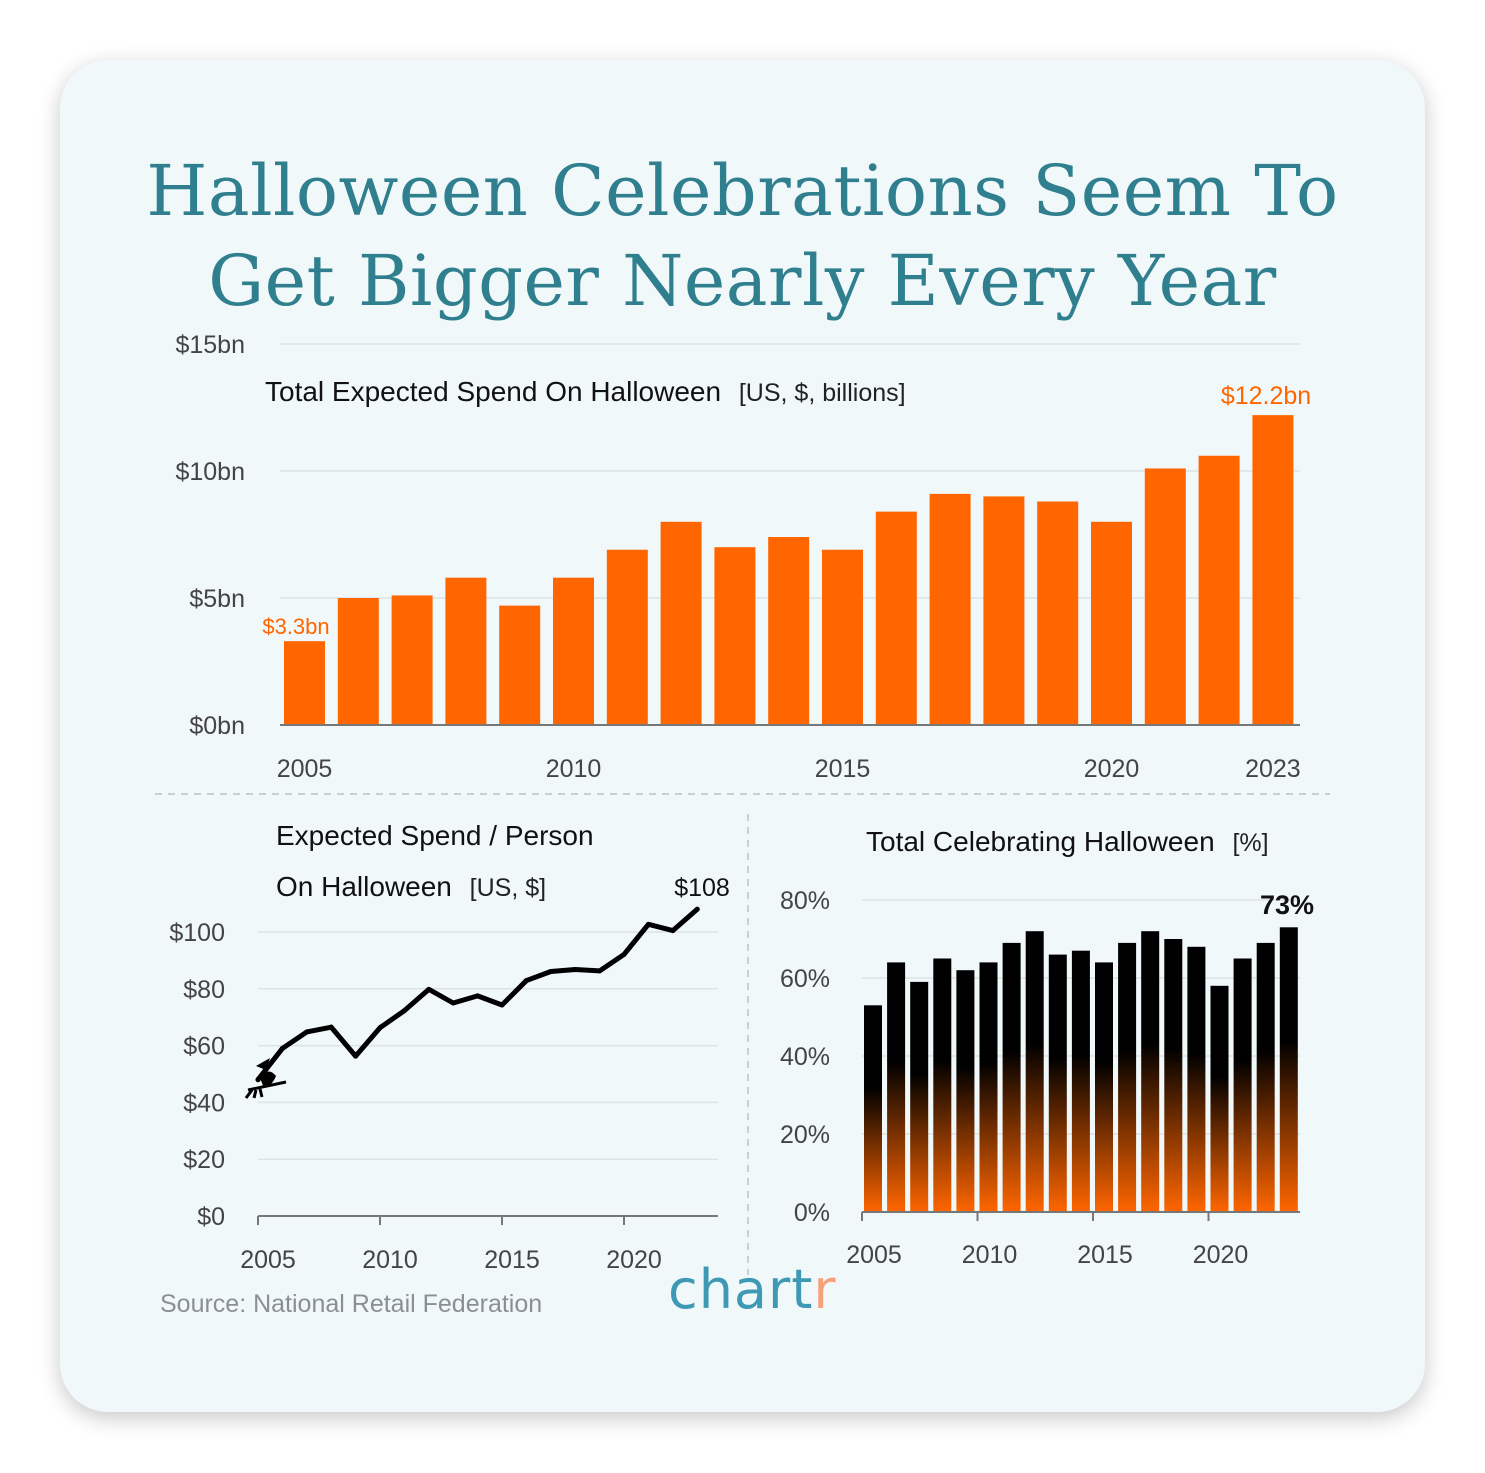 The width and height of the screenshot is (1485, 1473). Describe the element at coordinates (265, 1078) in the screenshot. I see `witch-icon` at that location.